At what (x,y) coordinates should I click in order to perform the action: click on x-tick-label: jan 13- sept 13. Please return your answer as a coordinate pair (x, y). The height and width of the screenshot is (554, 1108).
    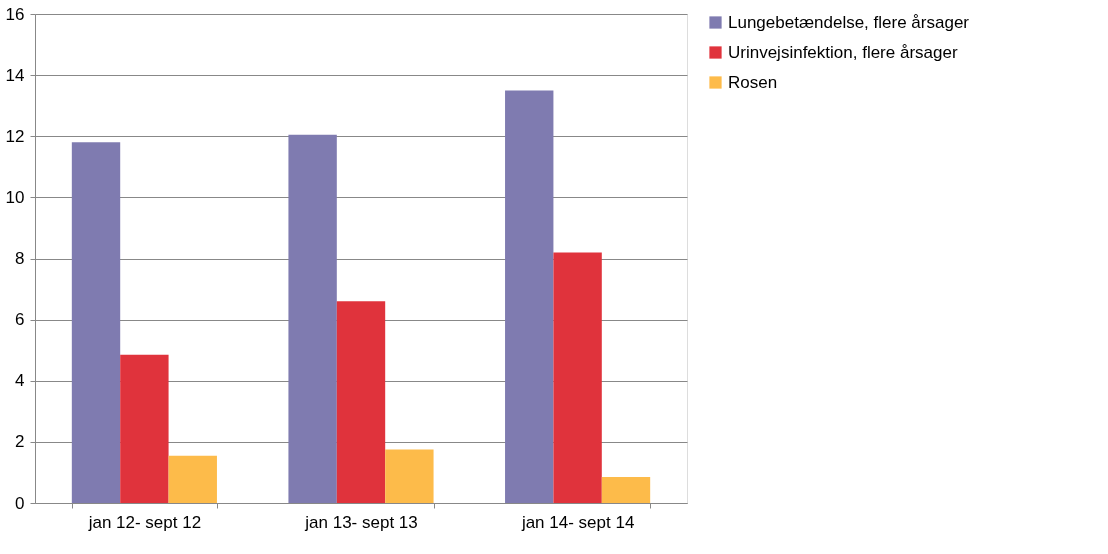
    Looking at the image, I should click on (361, 522).